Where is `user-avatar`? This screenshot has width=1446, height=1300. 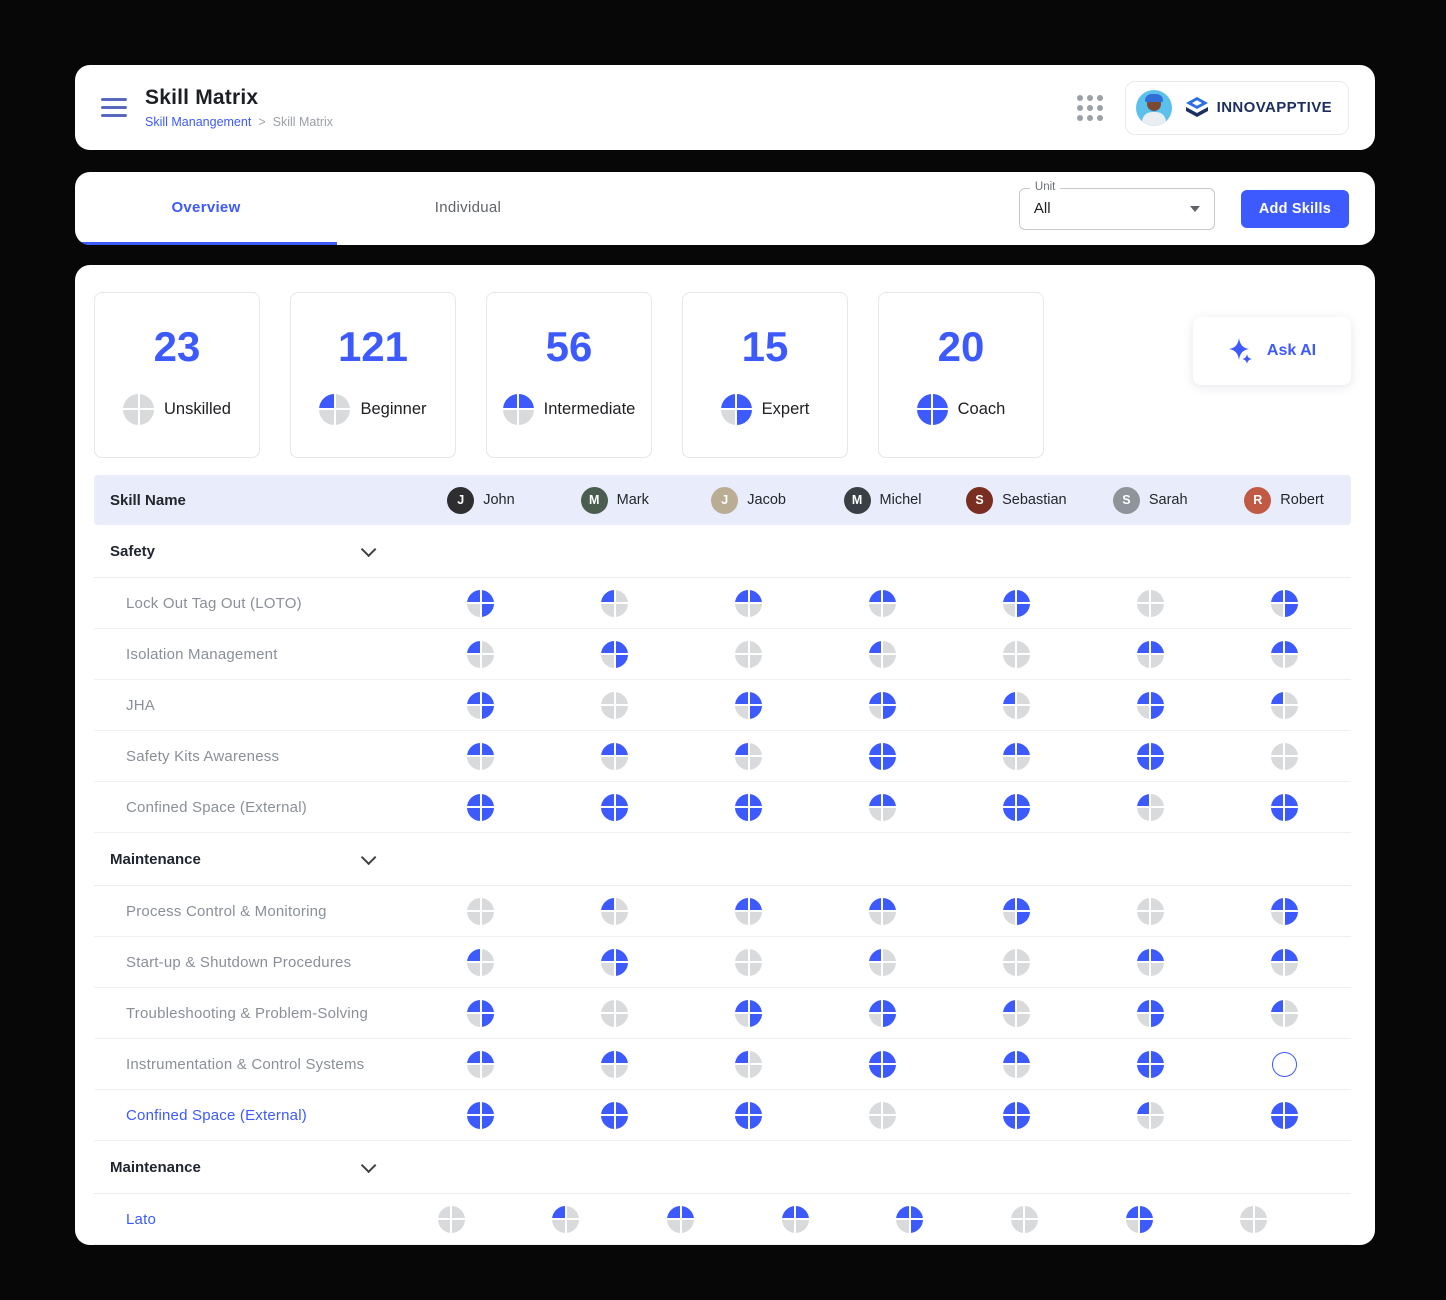 user-avatar is located at coordinates (1153, 107).